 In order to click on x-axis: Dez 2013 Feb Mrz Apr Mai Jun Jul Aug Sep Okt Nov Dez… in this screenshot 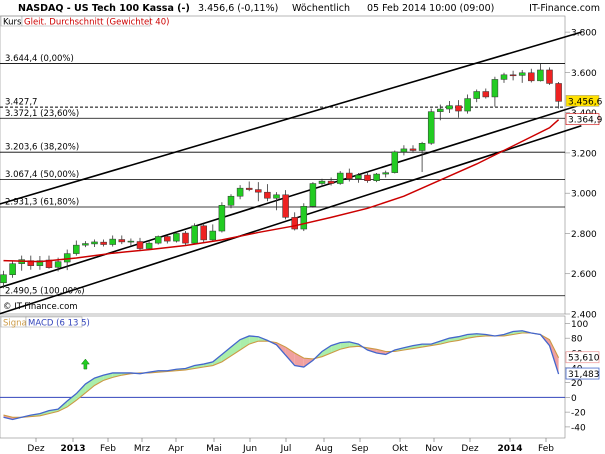, I will do `click(290, 446)`.